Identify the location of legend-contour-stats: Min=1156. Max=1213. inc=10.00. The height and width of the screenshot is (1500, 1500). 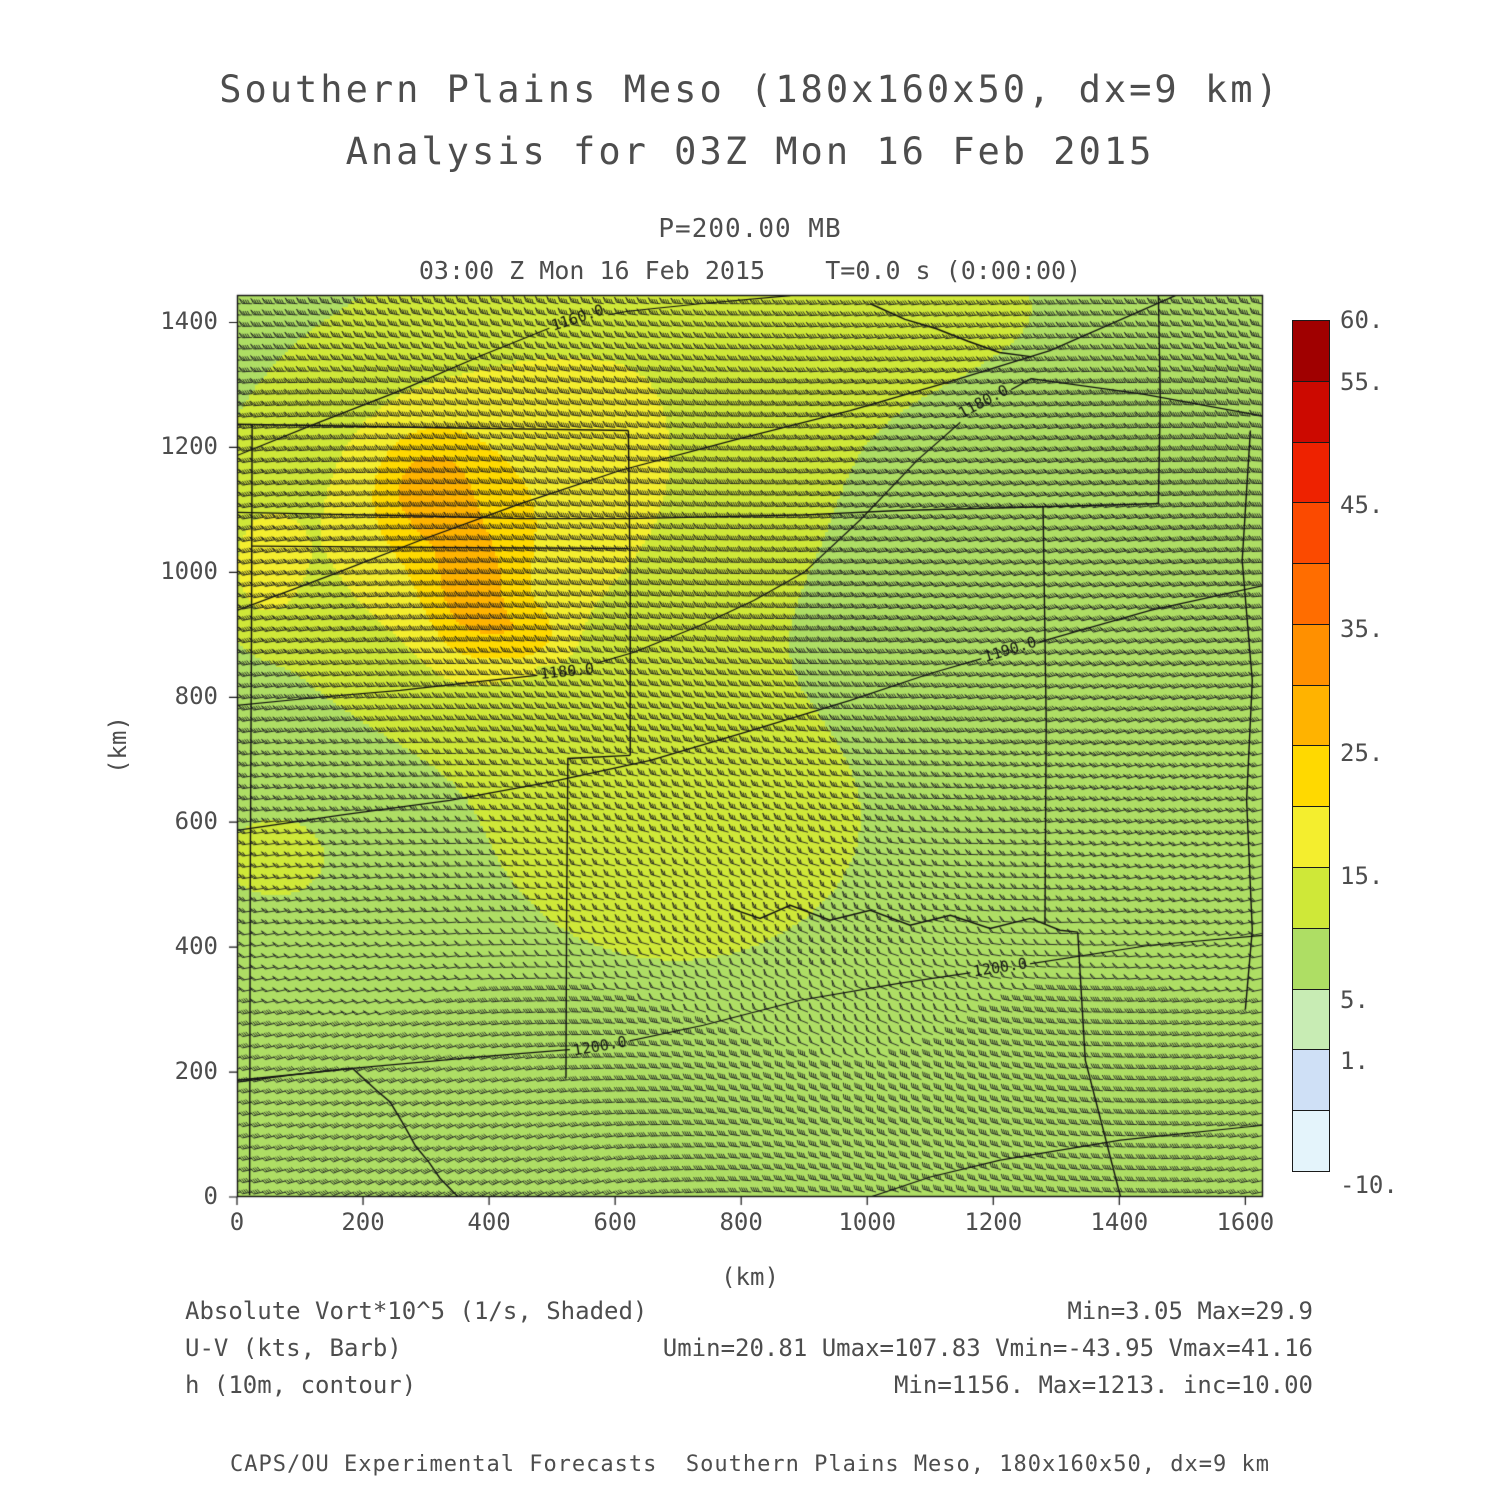
(1103, 1385).